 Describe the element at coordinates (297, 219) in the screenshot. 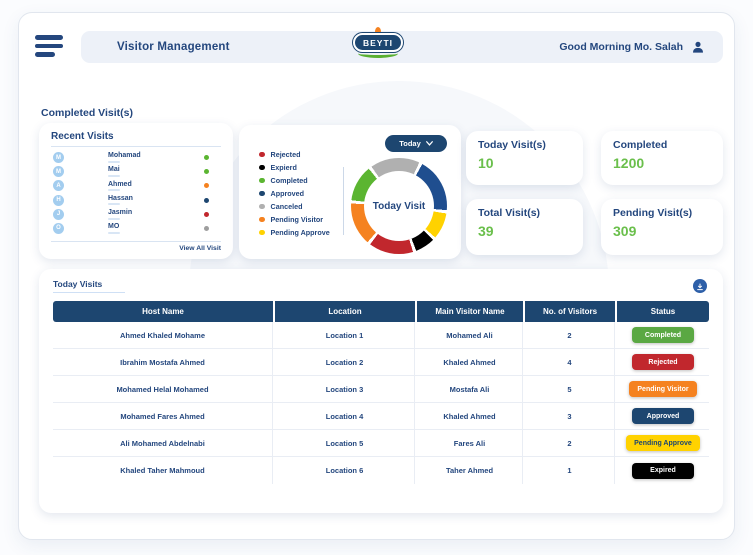

I see `legend-label: Pending Visitor` at that location.